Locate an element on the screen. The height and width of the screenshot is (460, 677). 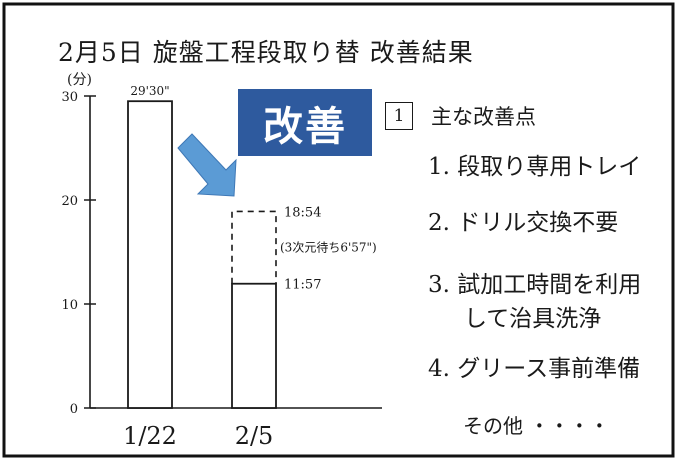
wait-note: (3次元待ち6'57") is located at coordinates (328, 248).